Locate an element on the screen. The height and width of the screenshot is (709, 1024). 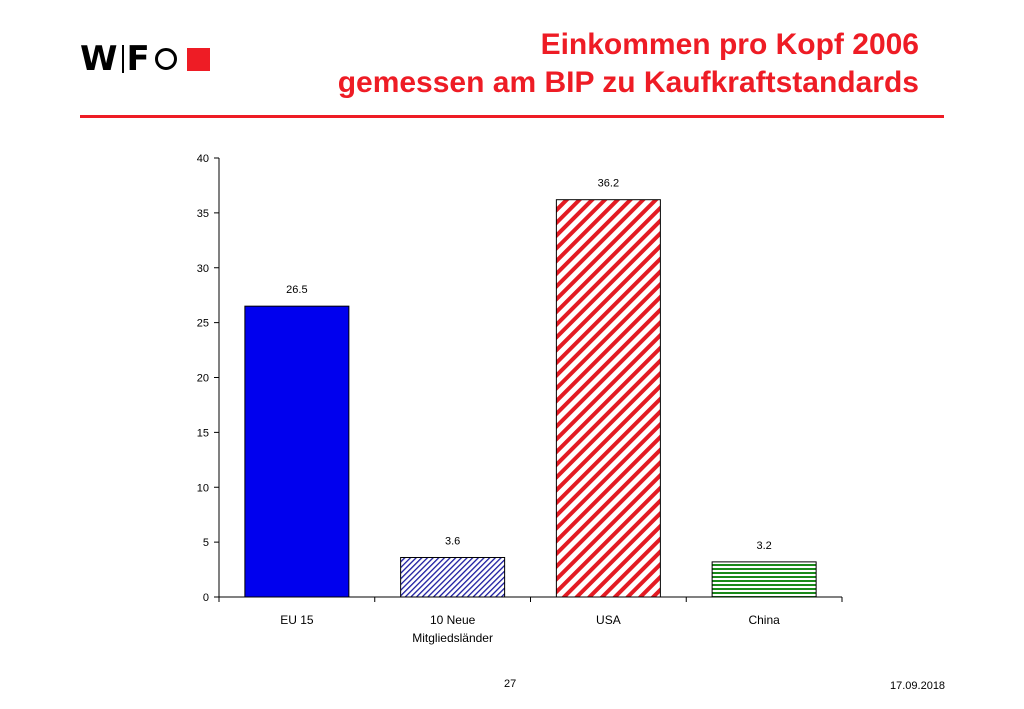
y-tick-label: 25 is located at coordinates (203, 324).